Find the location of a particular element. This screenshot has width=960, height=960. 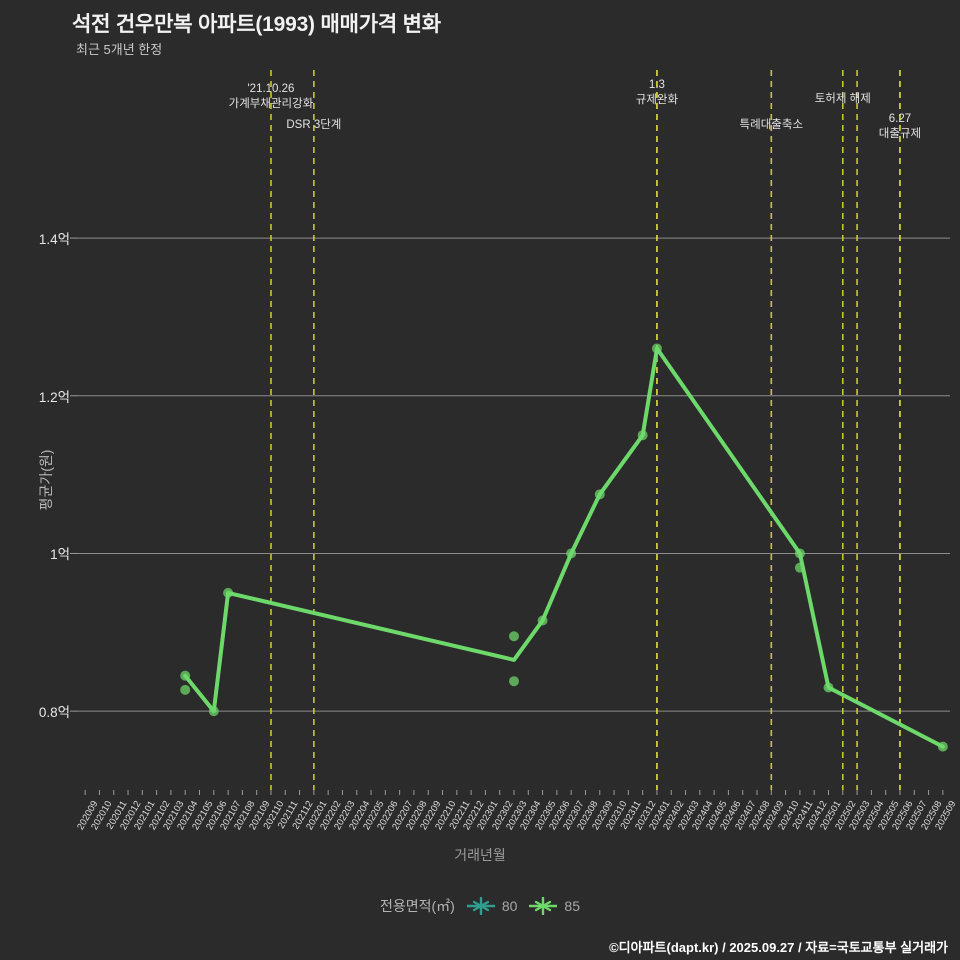

annotation-text-2: 규제완화 is located at coordinates (657, 100).